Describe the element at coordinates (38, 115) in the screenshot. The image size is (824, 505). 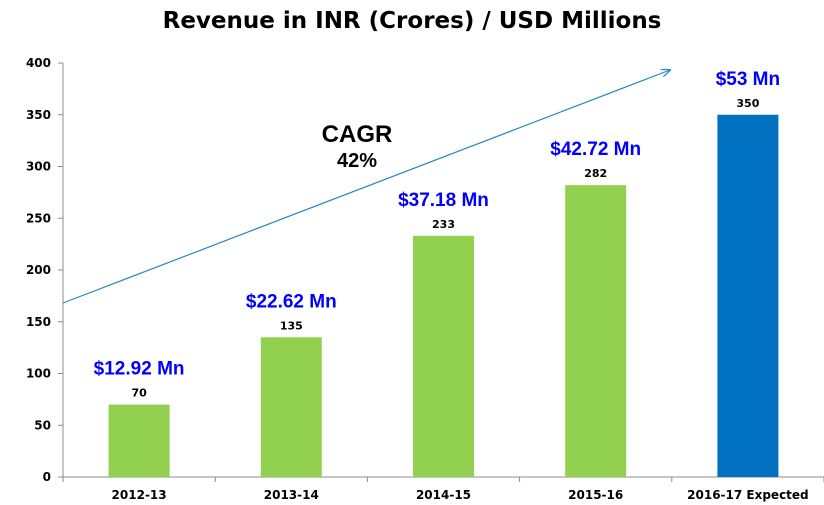
I see `y-tick-label: 350` at that location.